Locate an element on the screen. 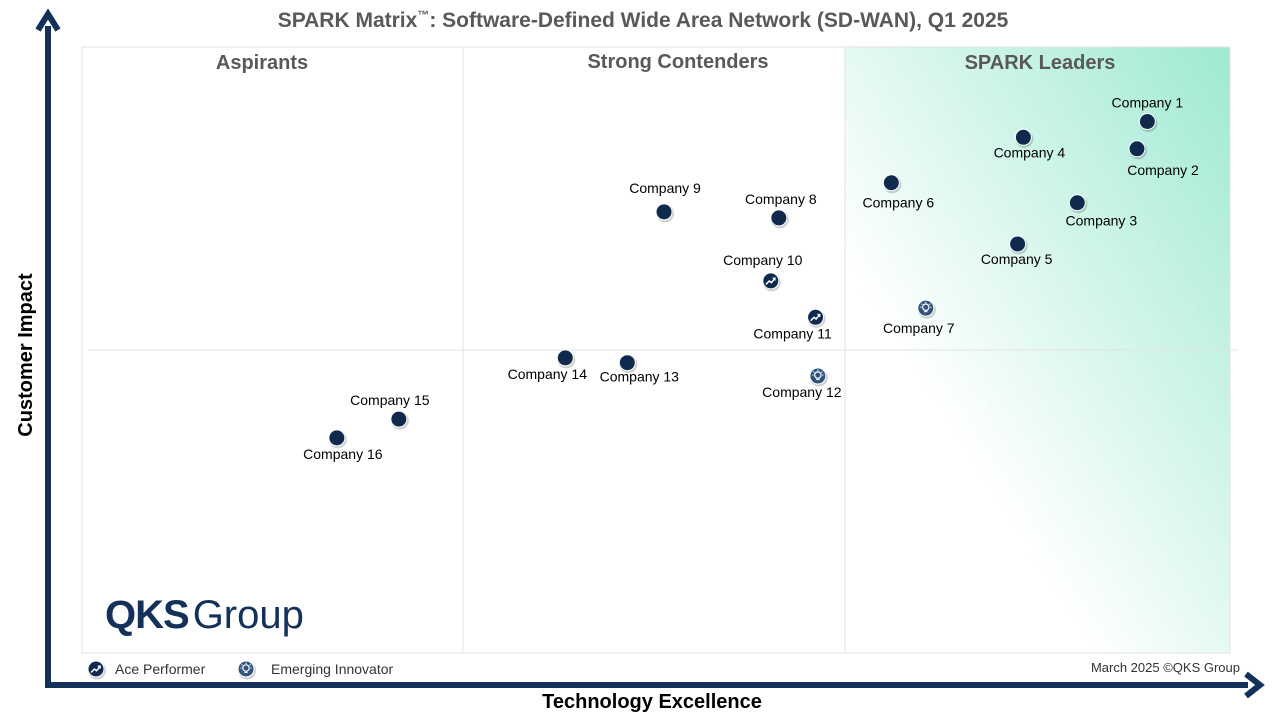 This screenshot has height=720, width=1280. point-label-company-15: Company 15 is located at coordinates (390, 400).